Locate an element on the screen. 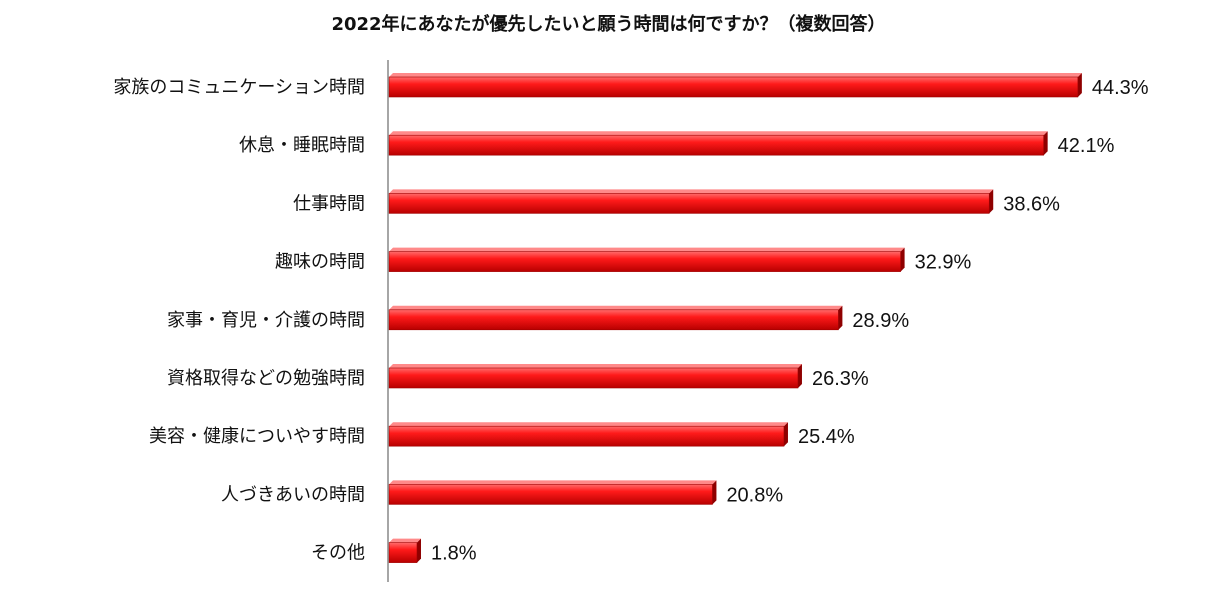  category-label: その他 is located at coordinates (338, 553).